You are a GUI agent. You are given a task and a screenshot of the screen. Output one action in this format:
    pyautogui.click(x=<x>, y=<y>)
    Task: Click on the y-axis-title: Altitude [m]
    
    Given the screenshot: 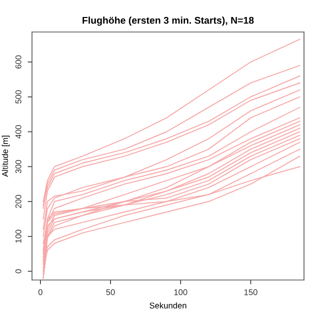 What is the action you would take?
    pyautogui.click(x=6, y=156)
    